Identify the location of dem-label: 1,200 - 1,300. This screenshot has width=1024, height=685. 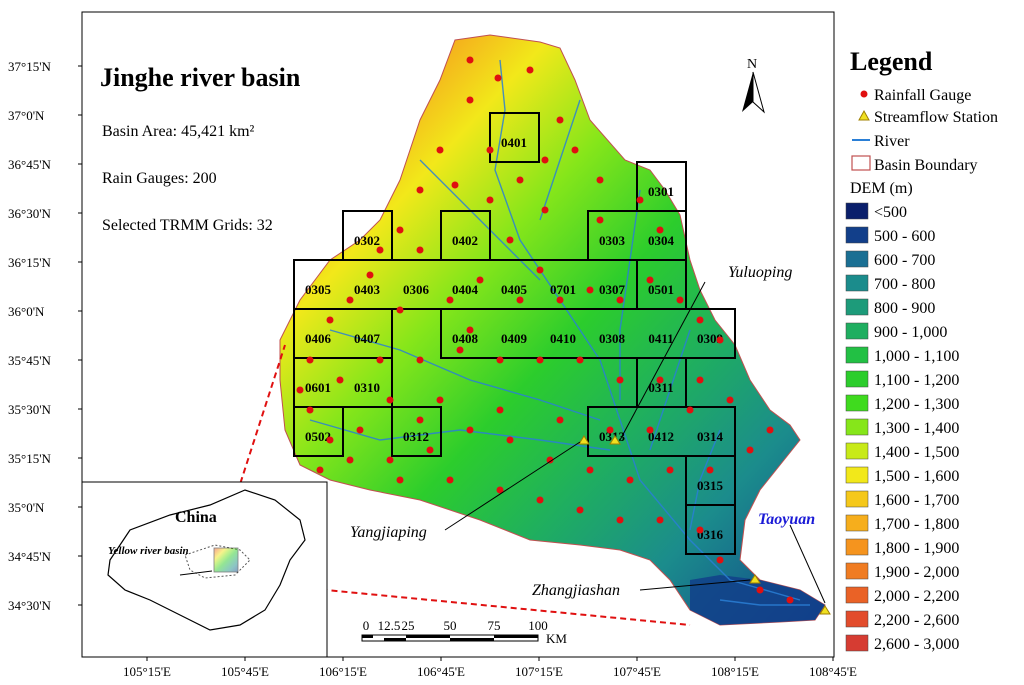
(916, 404).